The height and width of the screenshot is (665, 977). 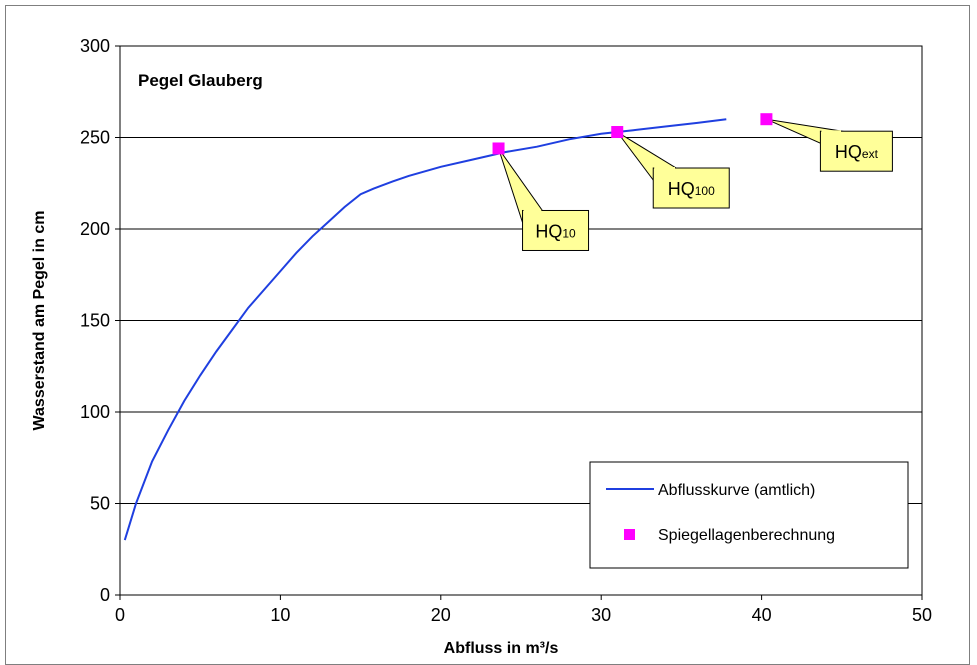 What do you see at coordinates (736, 490) in the screenshot?
I see `legend-label-abflusskurve: Abflusskurve (amtlich)` at bounding box center [736, 490].